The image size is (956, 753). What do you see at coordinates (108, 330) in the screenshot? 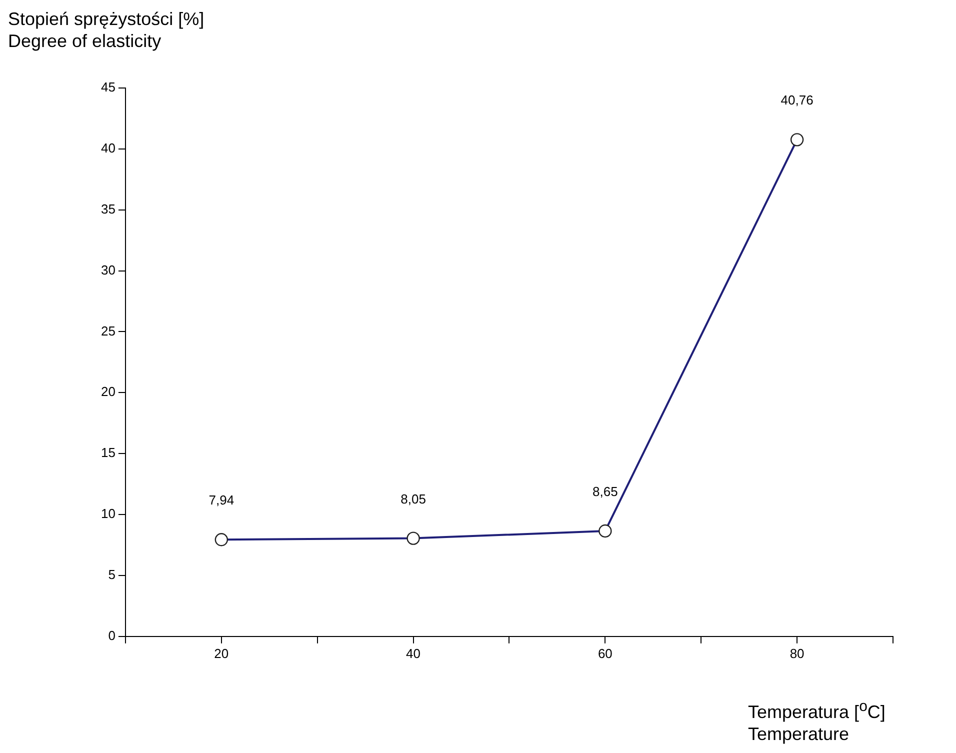
I see `y-tick-label: 25` at bounding box center [108, 330].